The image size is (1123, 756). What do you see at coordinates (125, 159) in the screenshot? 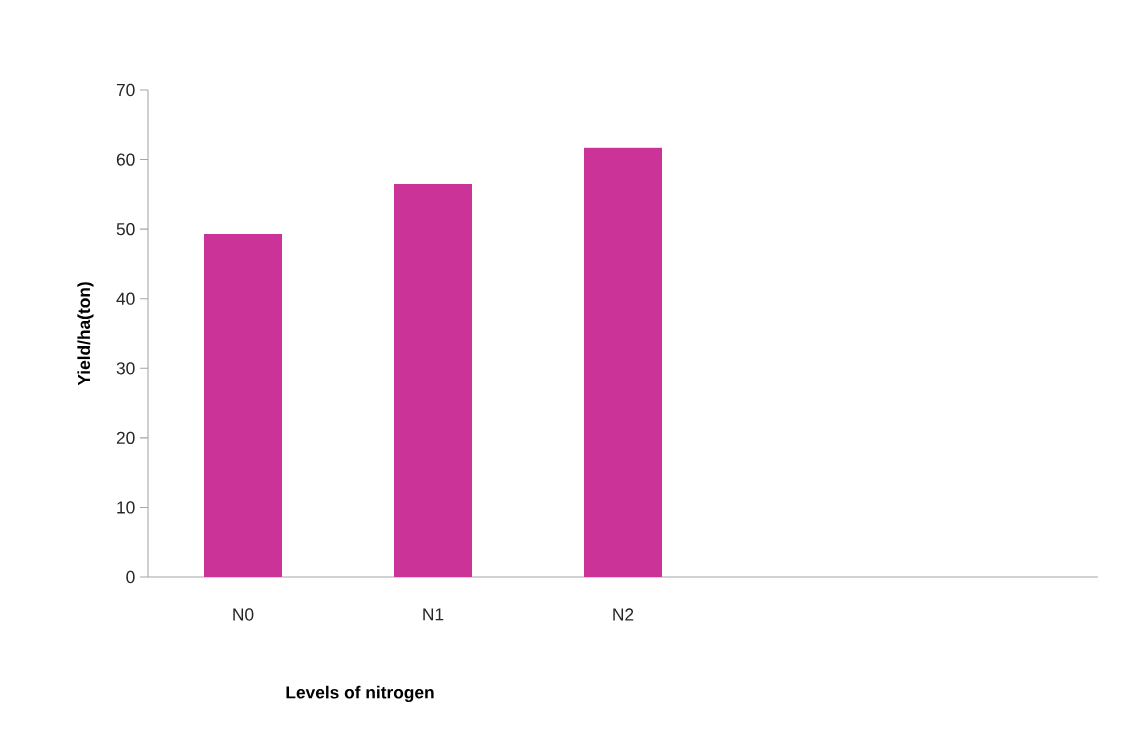
I see `y-tick-label: 60` at bounding box center [125, 159].